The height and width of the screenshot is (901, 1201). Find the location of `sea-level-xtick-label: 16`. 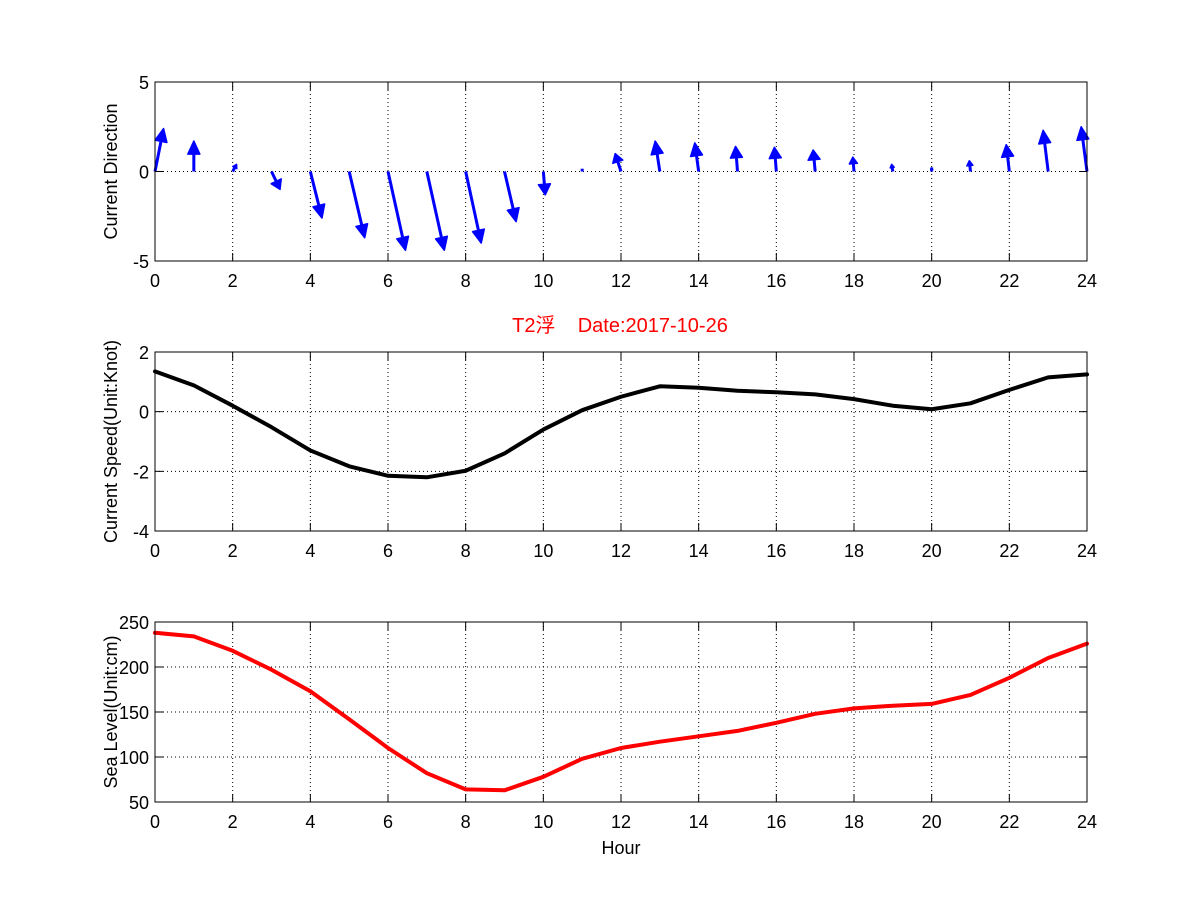

sea-level-xtick-label: 16 is located at coordinates (776, 822).